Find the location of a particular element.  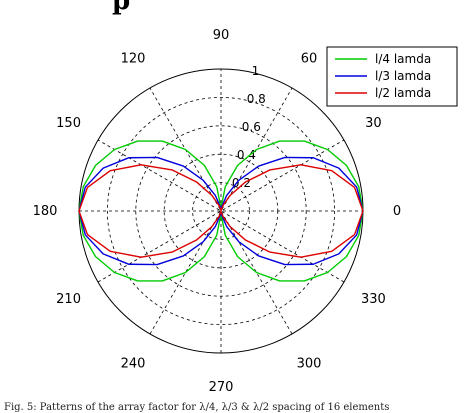

angle-tick-label: 330 is located at coordinates (373, 299).